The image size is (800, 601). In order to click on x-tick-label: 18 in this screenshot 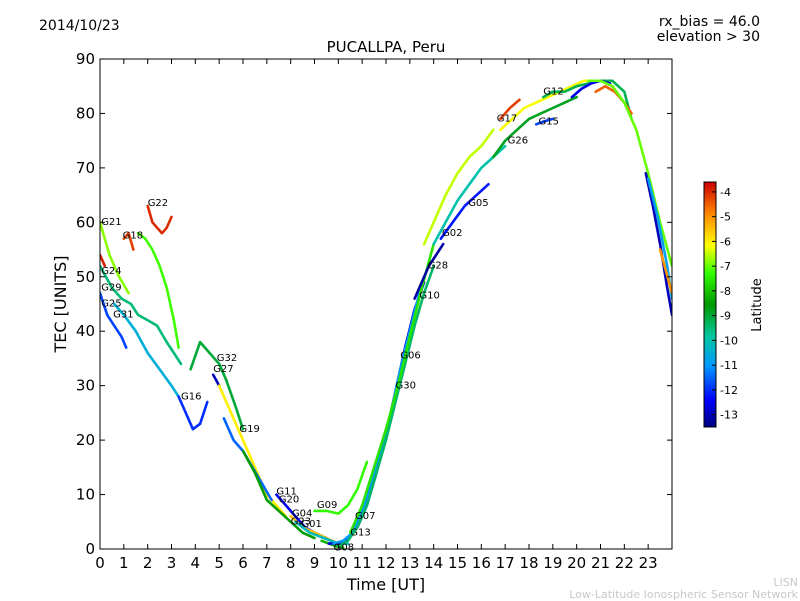, I will do `click(528, 563)`.